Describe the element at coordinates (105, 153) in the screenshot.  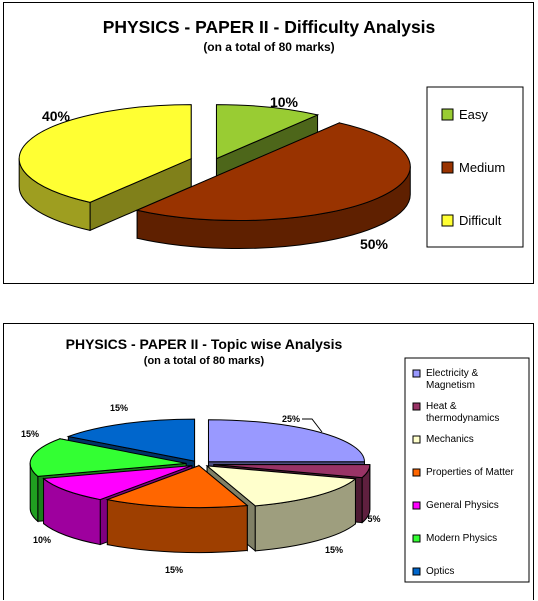
I see `difficulty-slice-difficult` at that location.